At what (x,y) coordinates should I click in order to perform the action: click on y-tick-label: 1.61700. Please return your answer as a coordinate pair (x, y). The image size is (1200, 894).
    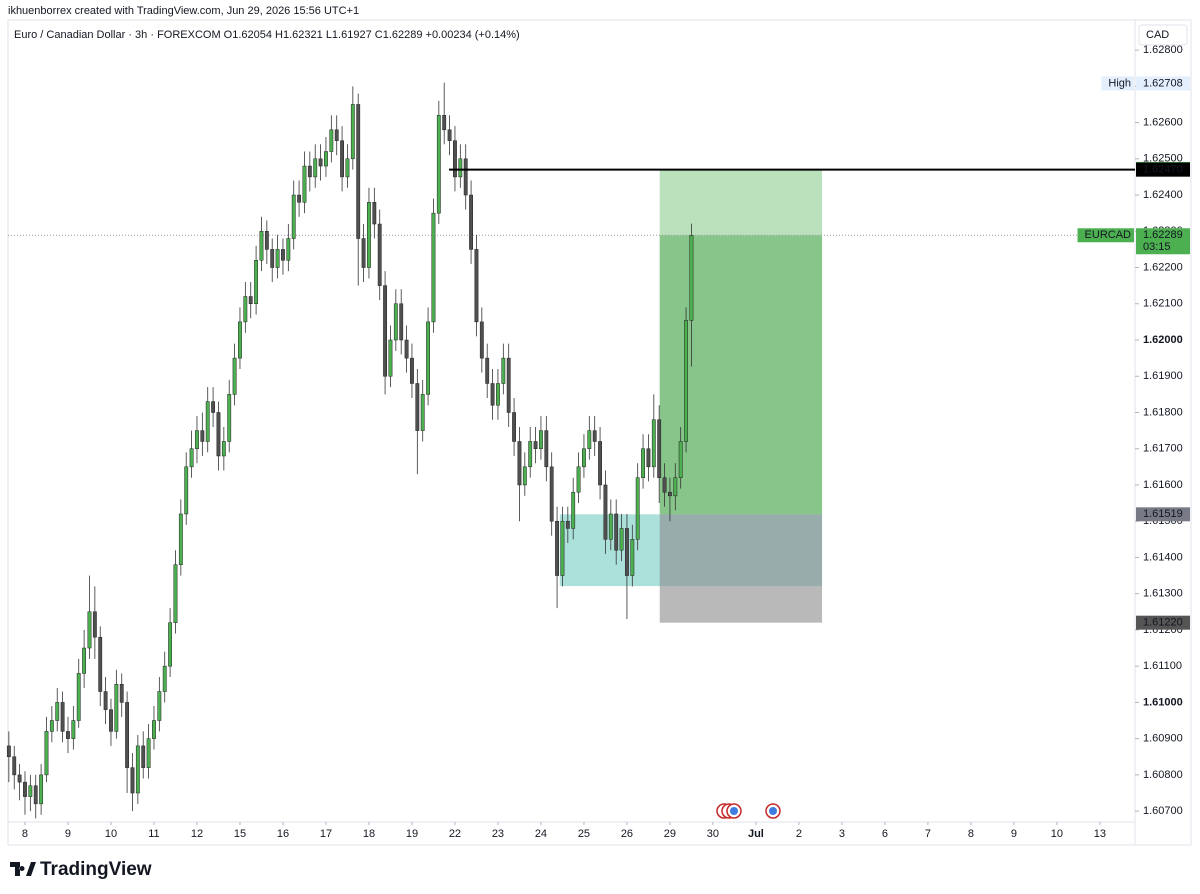
    Looking at the image, I should click on (1163, 449).